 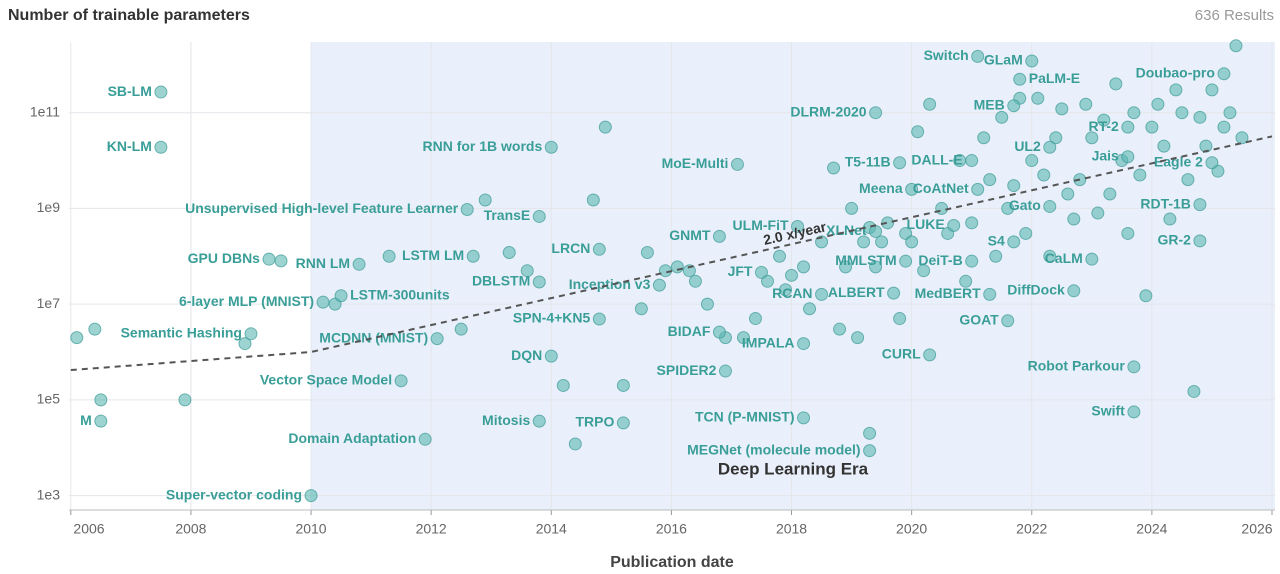 What do you see at coordinates (761, 225) in the screenshot?
I see `point-label: ULM-FiT` at bounding box center [761, 225].